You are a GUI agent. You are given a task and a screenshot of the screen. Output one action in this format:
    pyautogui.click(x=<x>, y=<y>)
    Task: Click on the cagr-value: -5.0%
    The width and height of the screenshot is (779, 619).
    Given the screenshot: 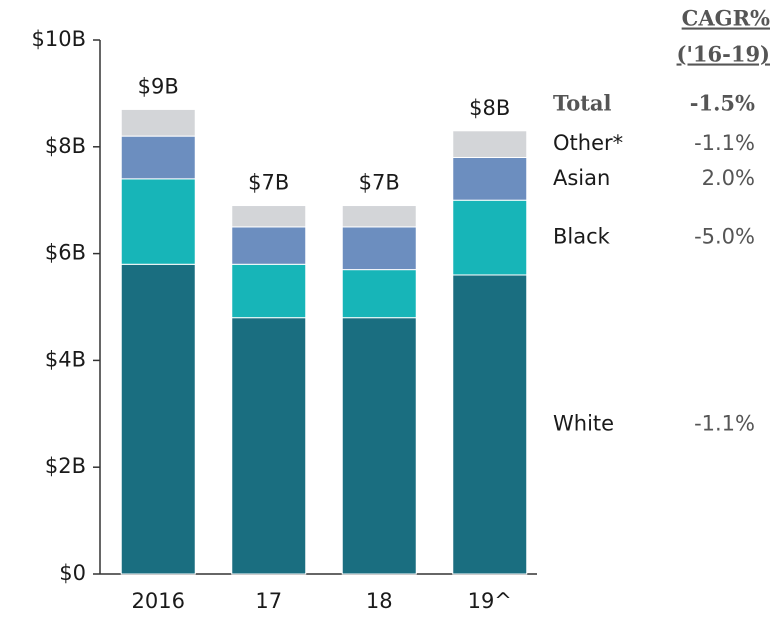 What is the action you would take?
    pyautogui.click(x=724, y=237)
    